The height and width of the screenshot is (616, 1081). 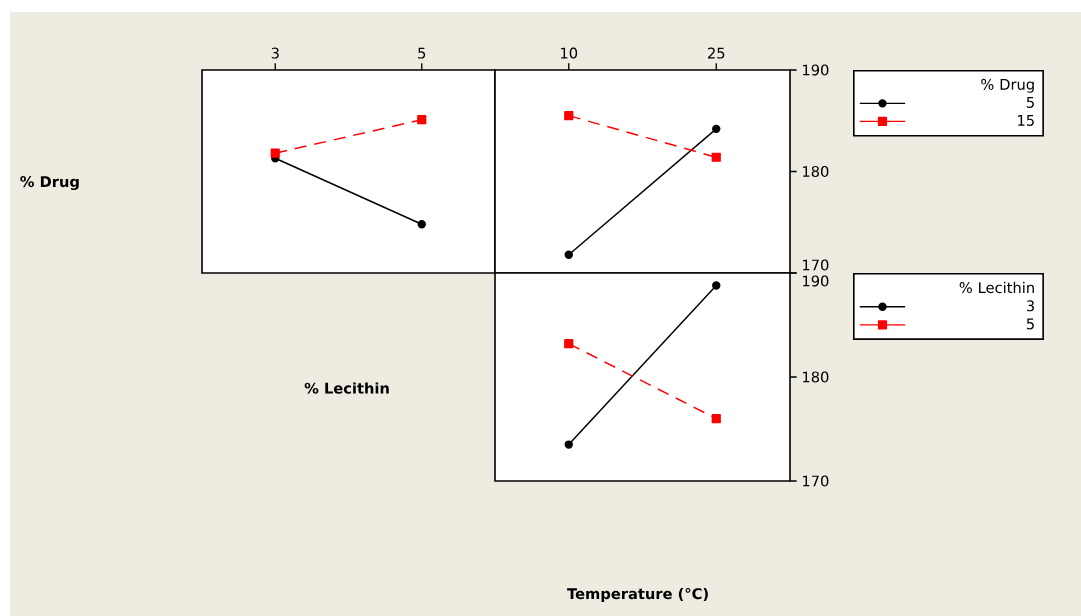 What do you see at coordinates (1007, 85) in the screenshot?
I see `legend-title: % Drug` at bounding box center [1007, 85].